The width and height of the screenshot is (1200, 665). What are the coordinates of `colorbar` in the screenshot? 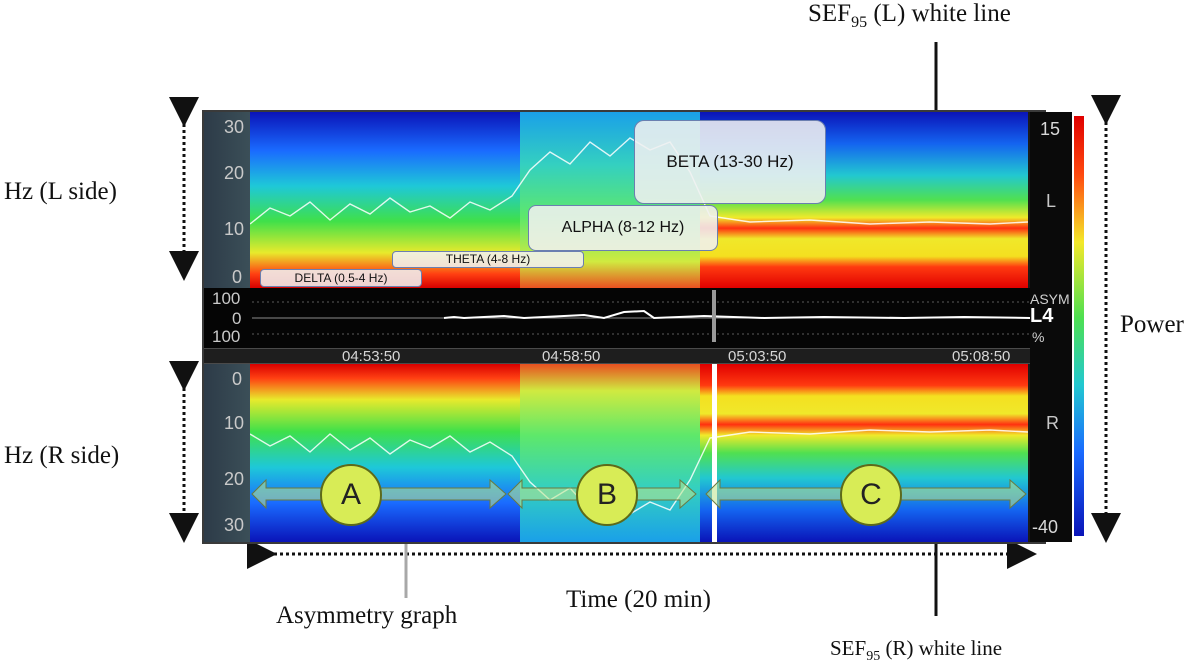 It's located at (1079, 326).